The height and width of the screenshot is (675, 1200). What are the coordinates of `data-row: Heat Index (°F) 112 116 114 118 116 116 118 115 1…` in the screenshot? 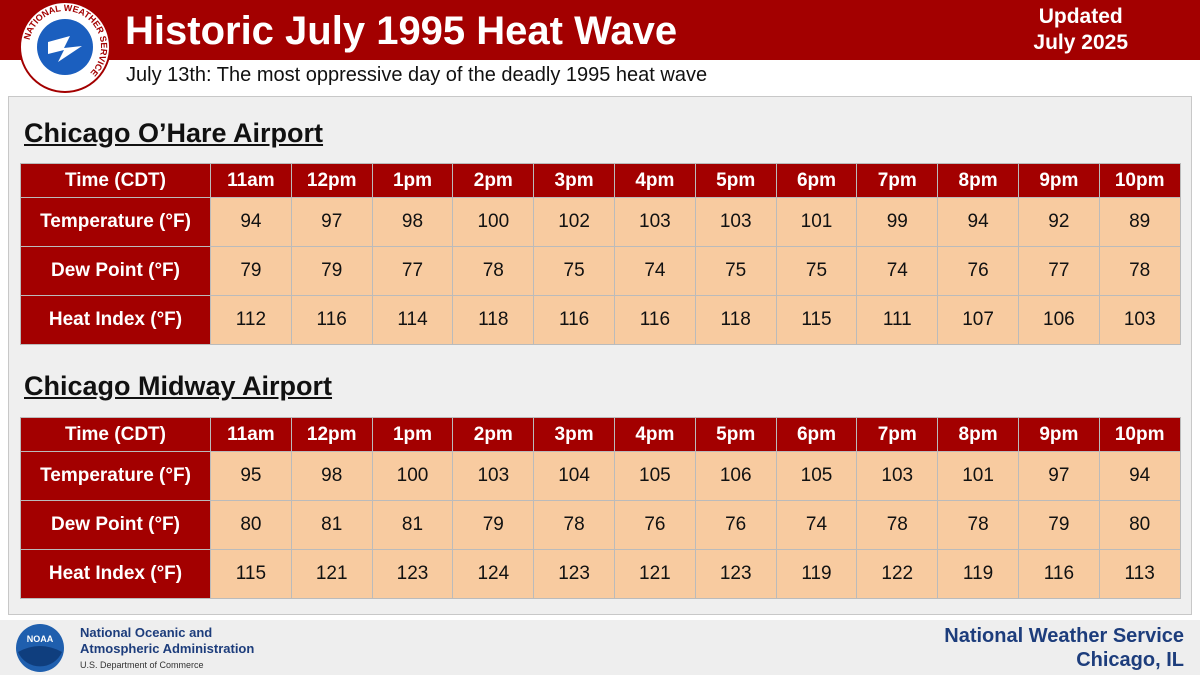 It's located at (600, 320).